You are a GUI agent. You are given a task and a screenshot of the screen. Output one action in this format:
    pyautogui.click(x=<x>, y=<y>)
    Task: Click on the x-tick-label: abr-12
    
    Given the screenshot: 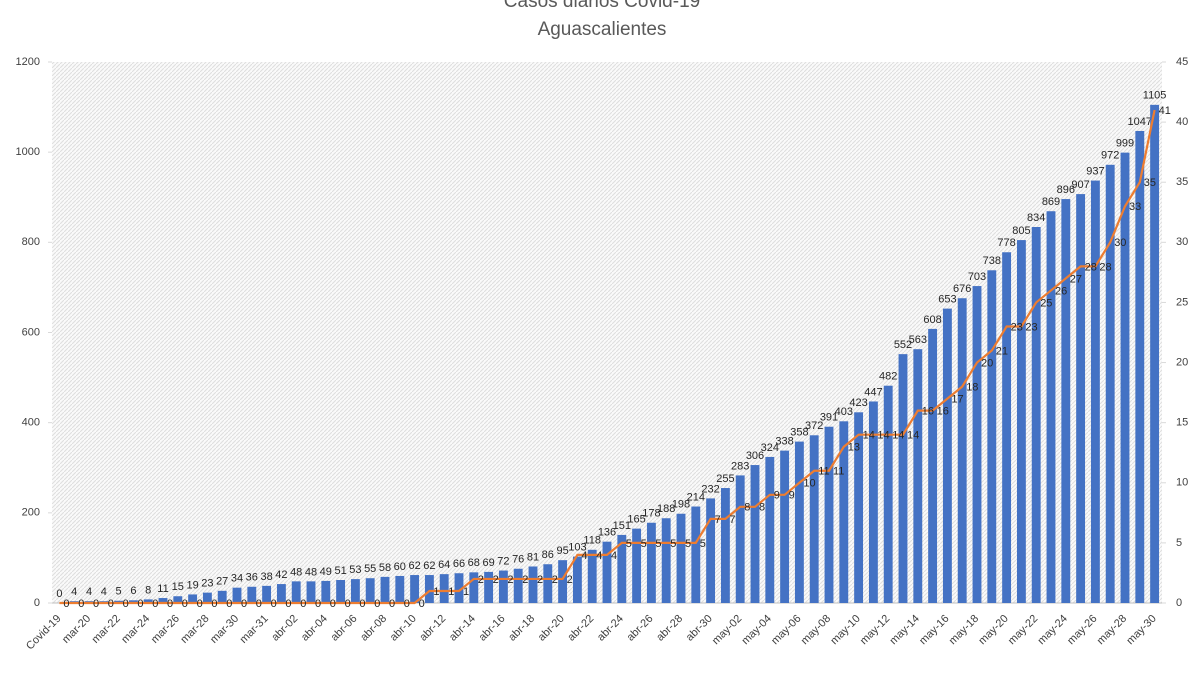 What is the action you would take?
    pyautogui.click(x=432, y=628)
    